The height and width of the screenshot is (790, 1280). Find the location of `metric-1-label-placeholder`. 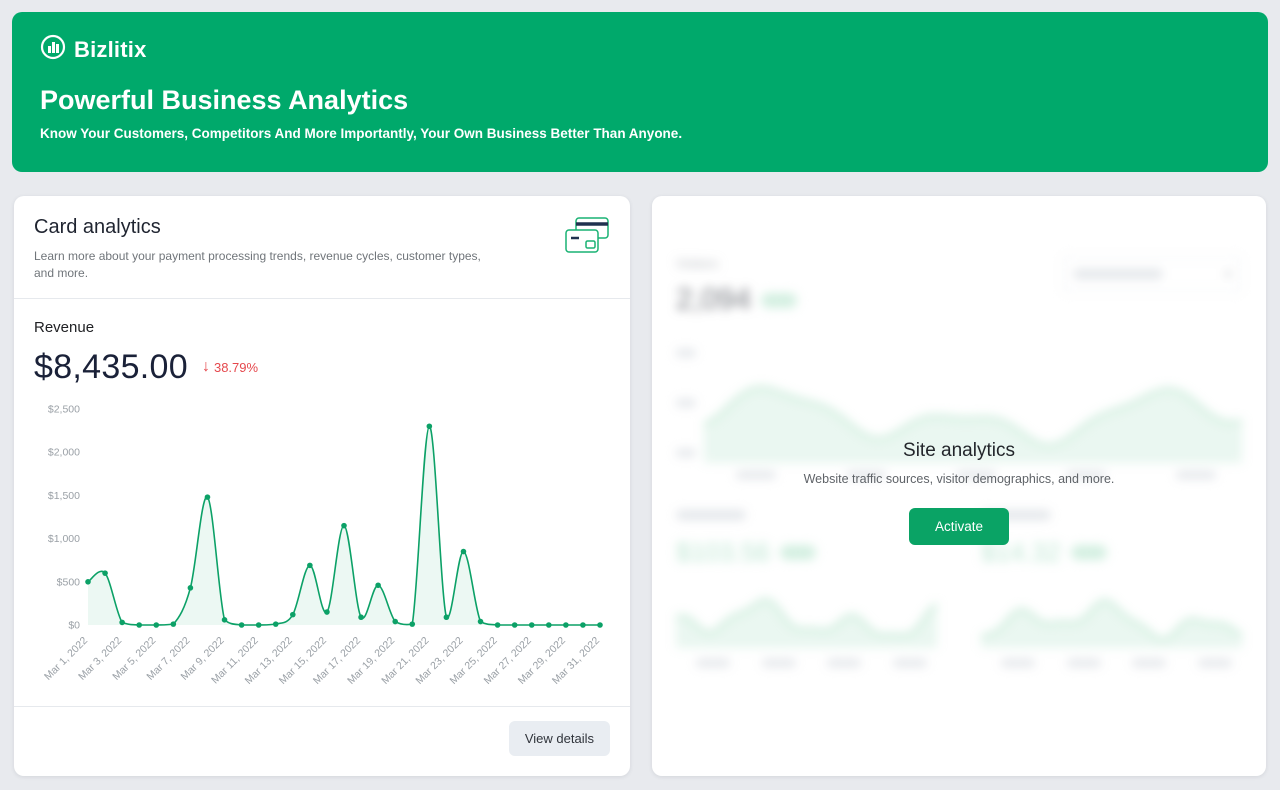

metric-1-label-placeholder is located at coordinates (711, 515).